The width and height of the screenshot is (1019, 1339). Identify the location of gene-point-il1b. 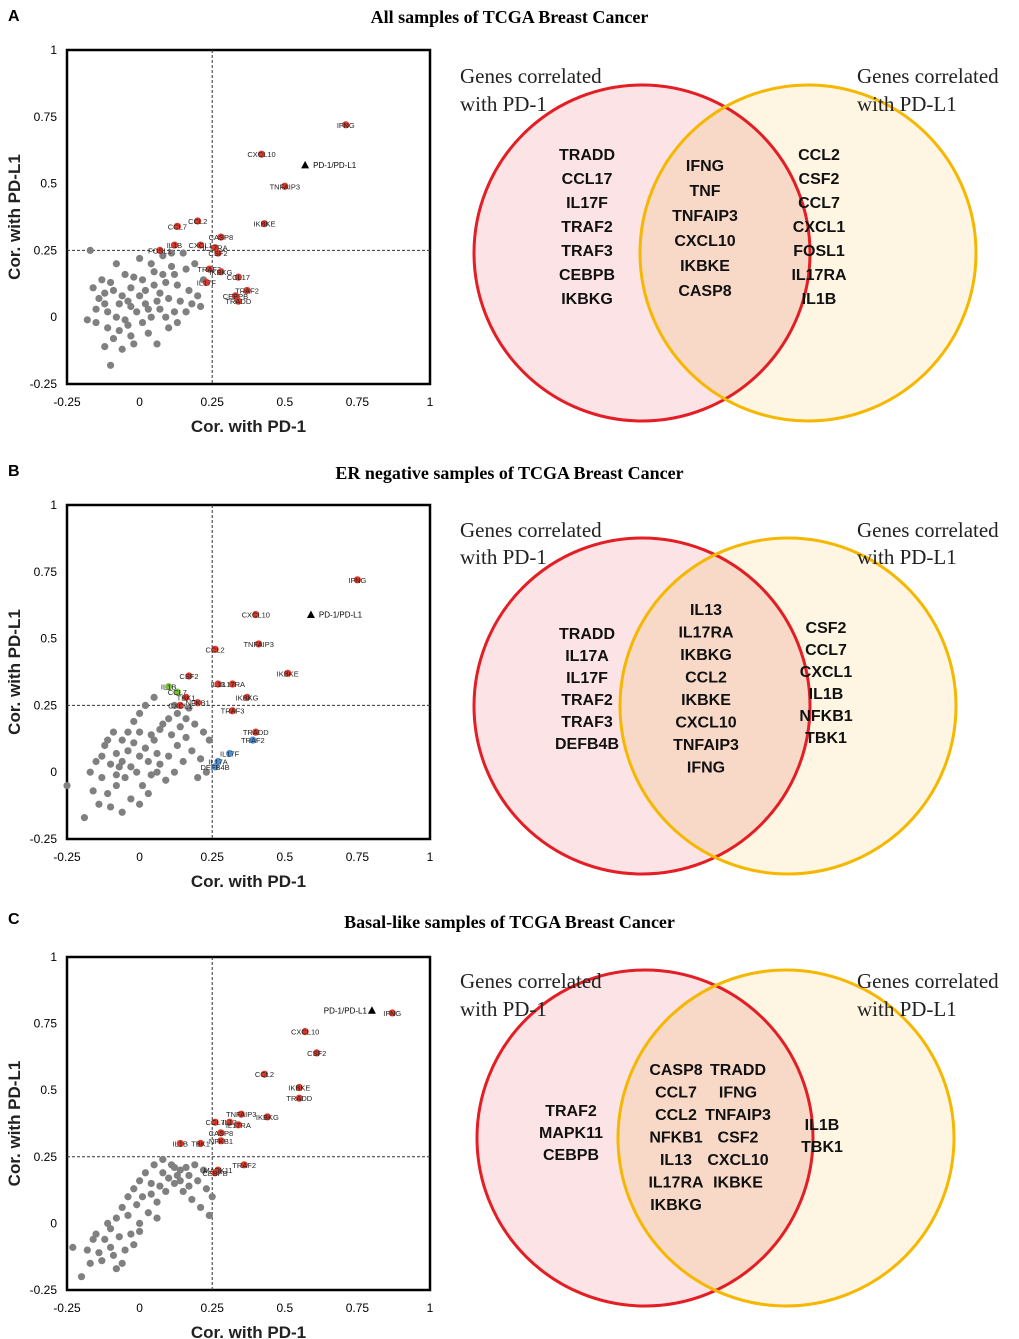
(169, 687).